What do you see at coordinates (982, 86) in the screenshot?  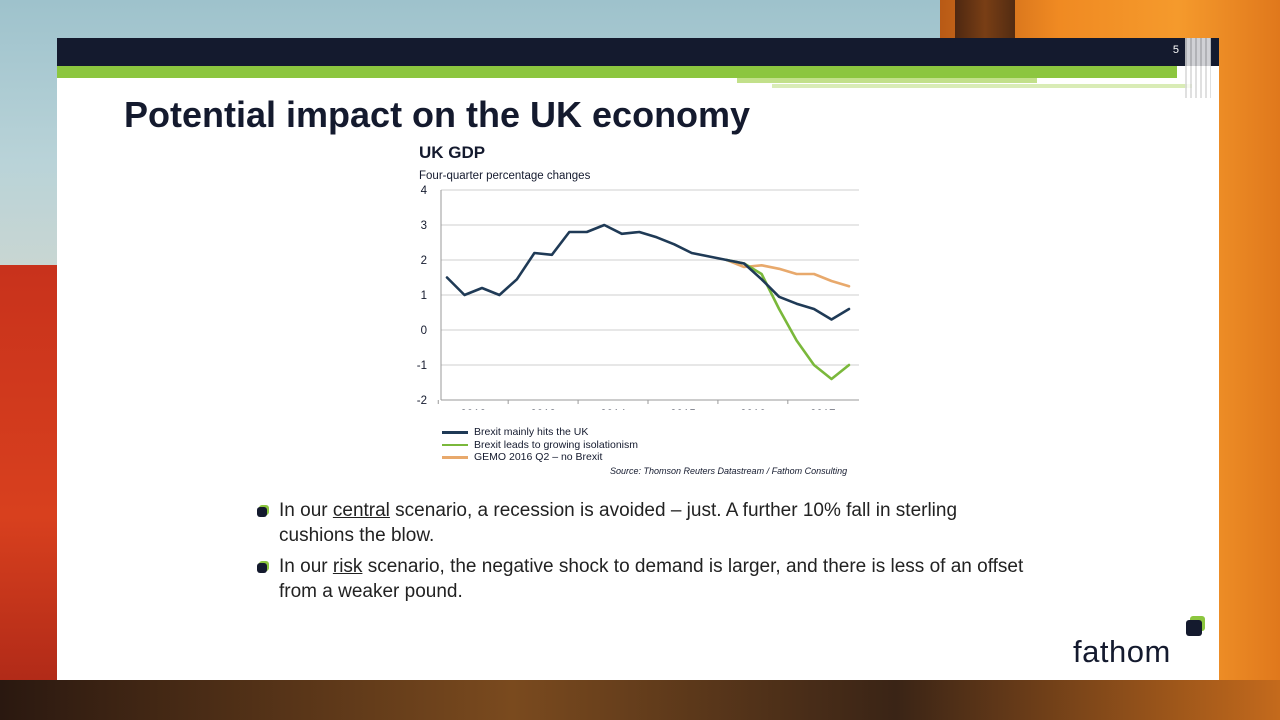 I see `header-accent-bar-lighter` at bounding box center [982, 86].